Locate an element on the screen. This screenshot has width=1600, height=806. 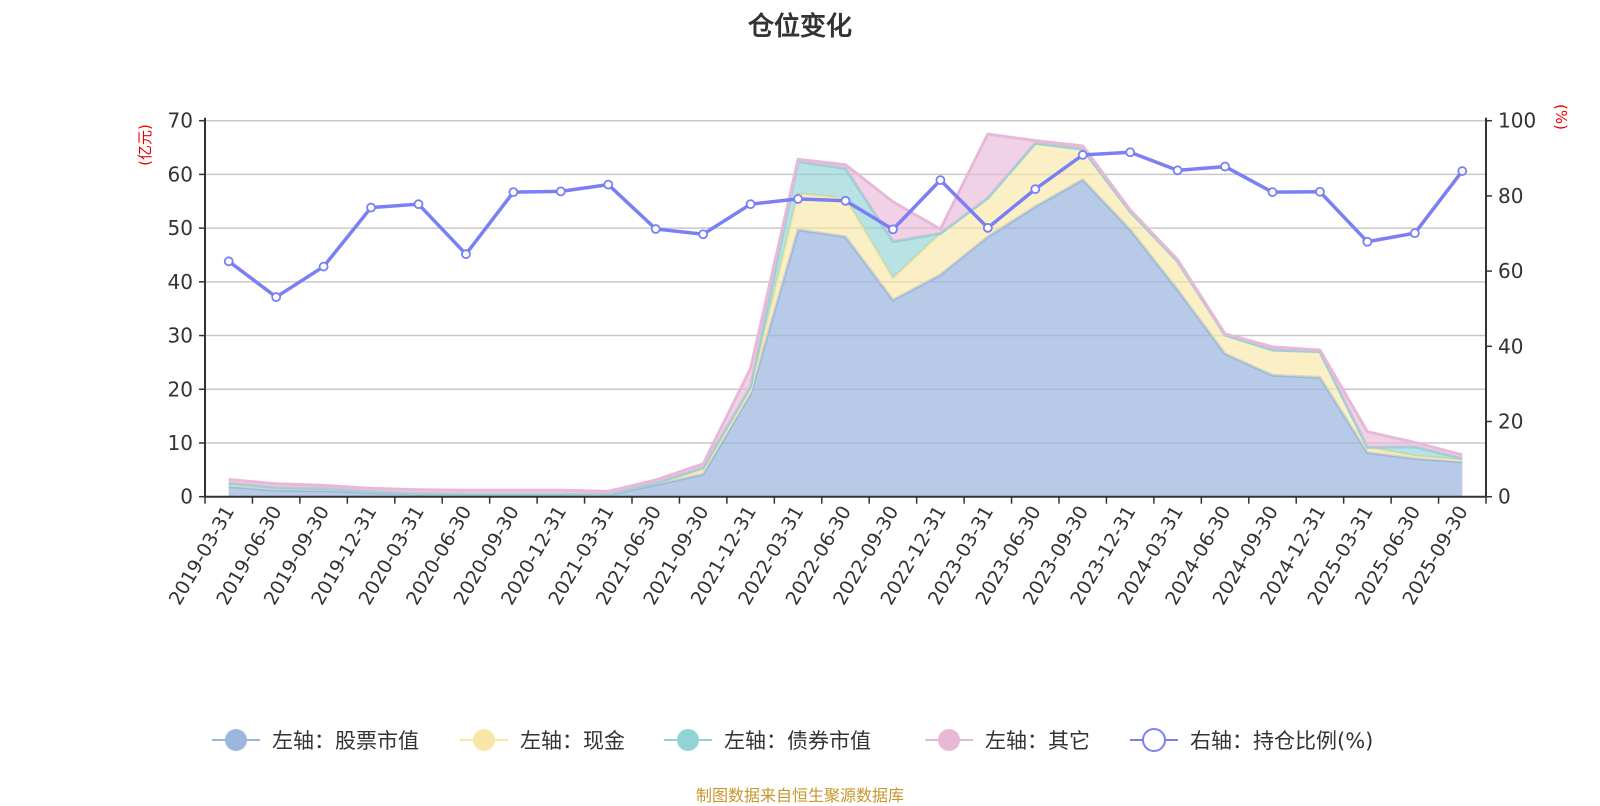
legend-item-1: 左轴：现金 is located at coordinates (542, 741).